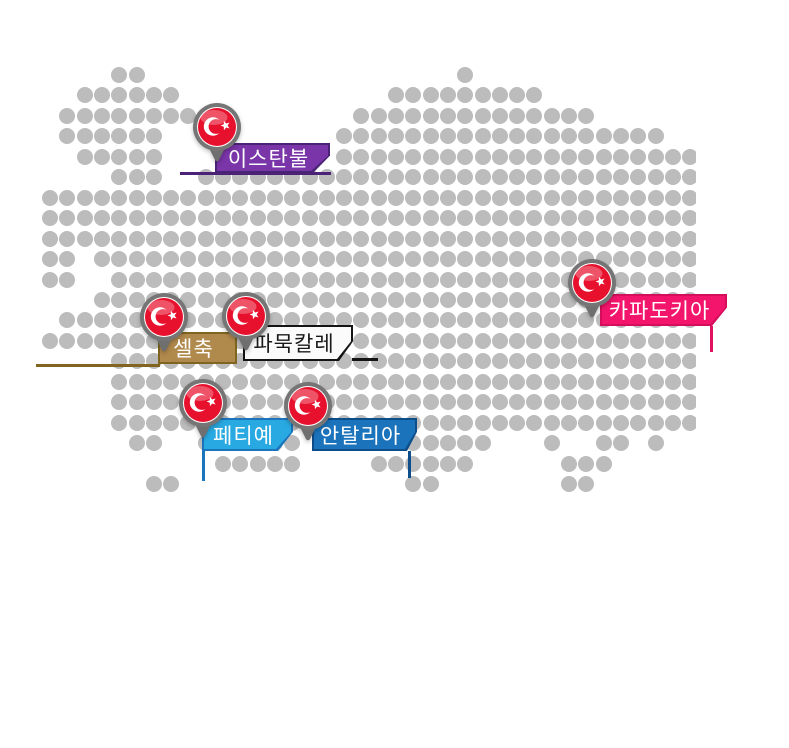  I want to click on istanbul-pin-icon, so click(217, 132).